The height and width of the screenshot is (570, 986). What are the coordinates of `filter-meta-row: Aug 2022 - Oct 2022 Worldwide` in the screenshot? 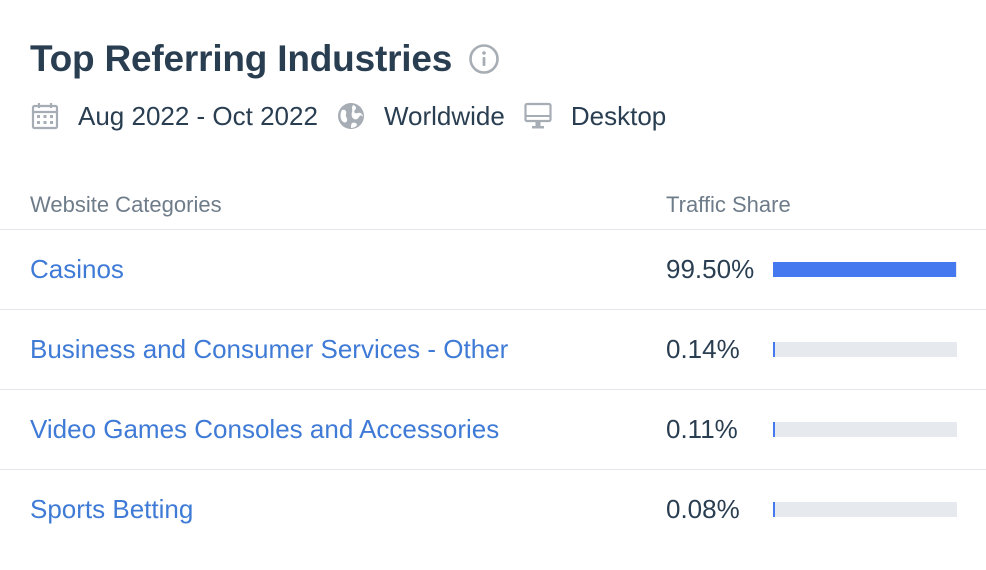 It's located at (493, 116).